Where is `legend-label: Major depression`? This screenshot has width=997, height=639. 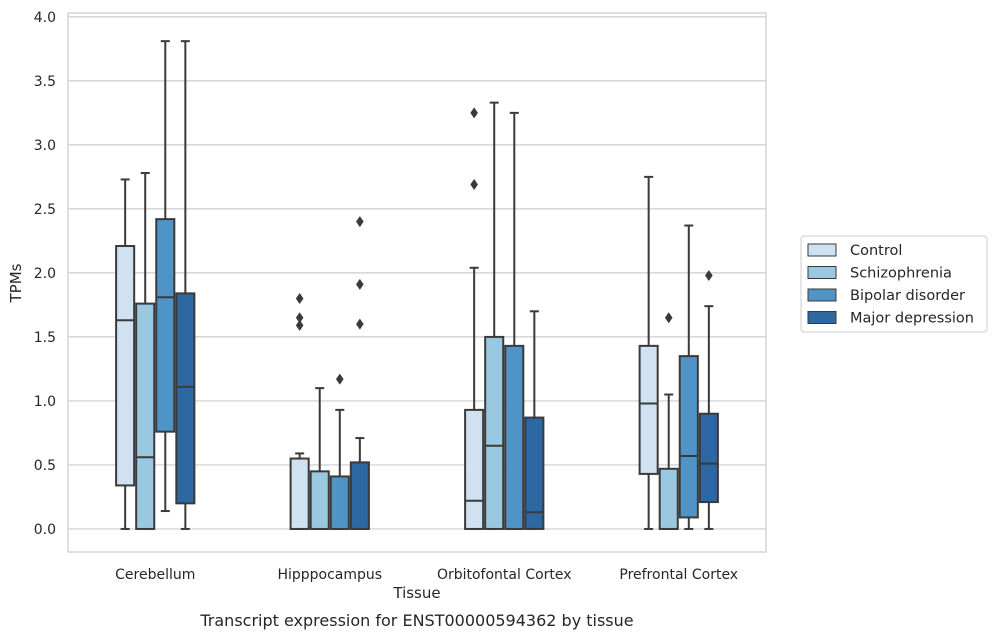 legend-label: Major depression is located at coordinates (912, 319).